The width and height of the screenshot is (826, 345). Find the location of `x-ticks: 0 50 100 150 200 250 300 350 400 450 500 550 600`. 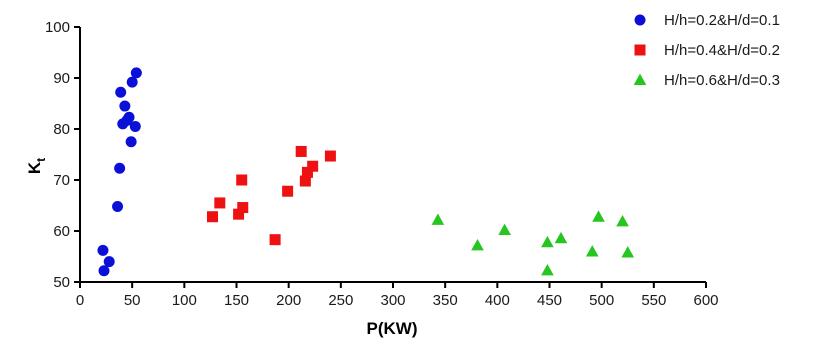

x-ticks: 0 50 100 150 200 250 300 350 400 450 500 550 600 is located at coordinates (397, 295).